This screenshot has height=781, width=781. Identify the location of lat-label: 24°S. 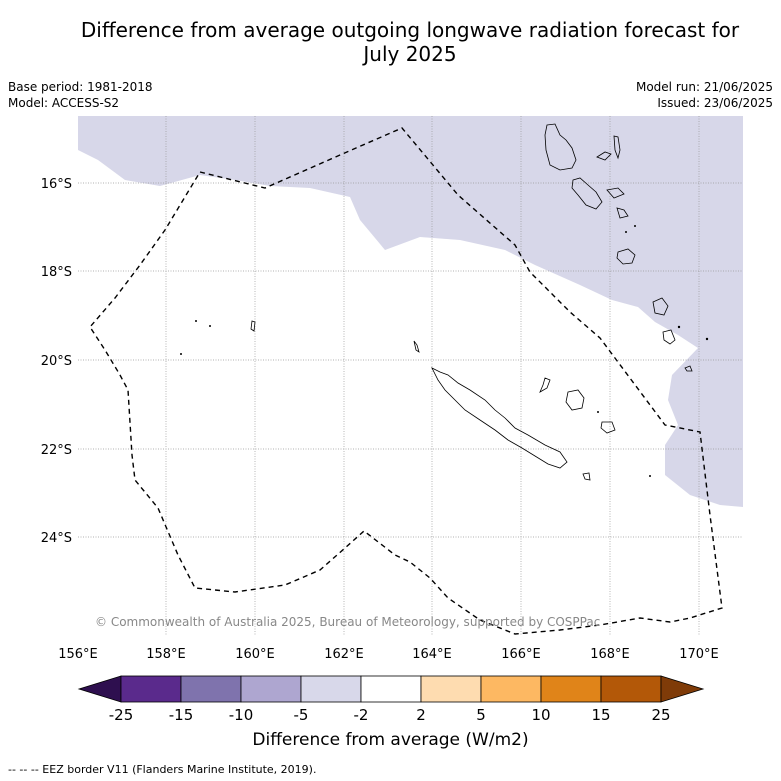
(56, 538).